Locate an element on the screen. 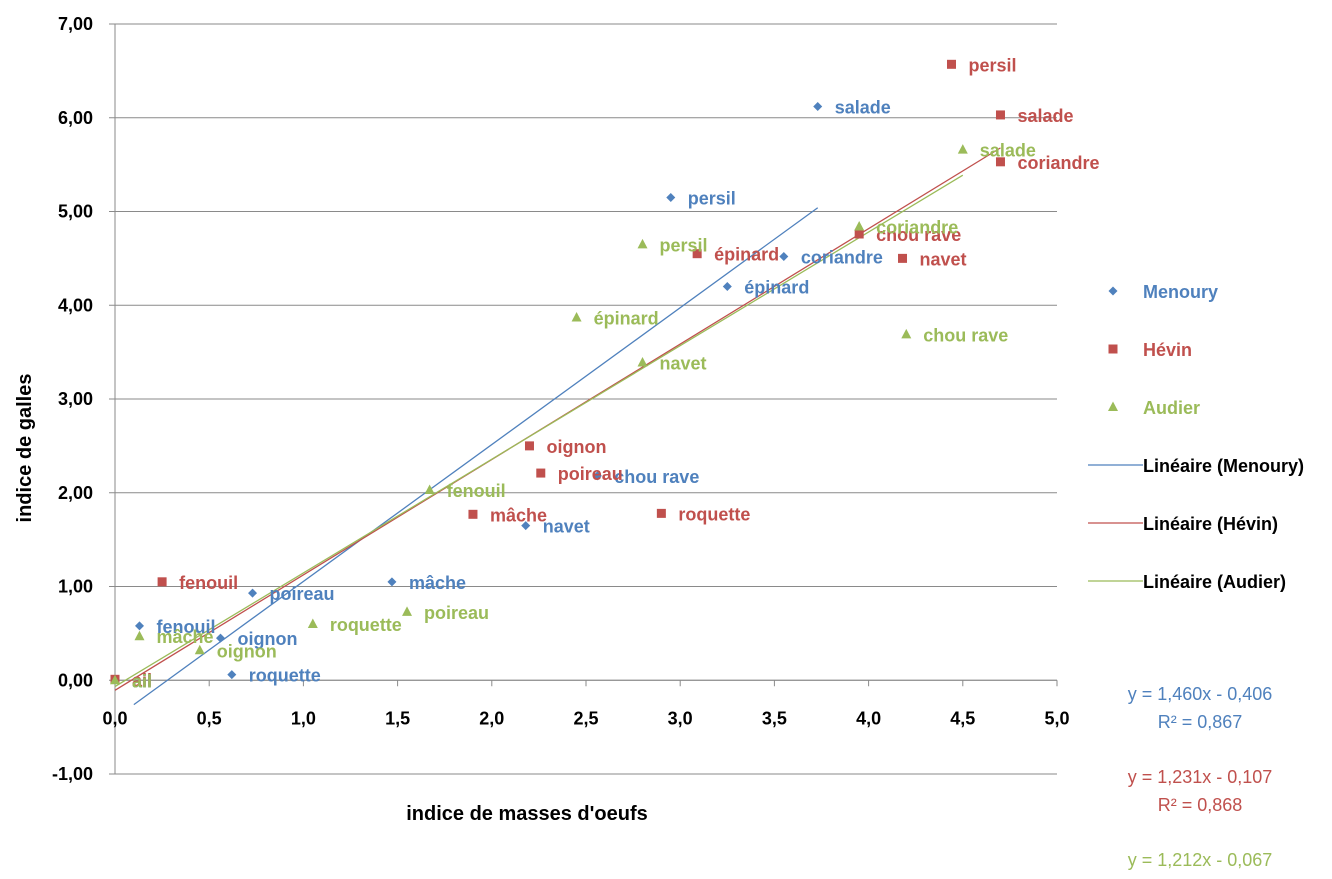  y-tick-label: 0,00 is located at coordinates (75, 680).